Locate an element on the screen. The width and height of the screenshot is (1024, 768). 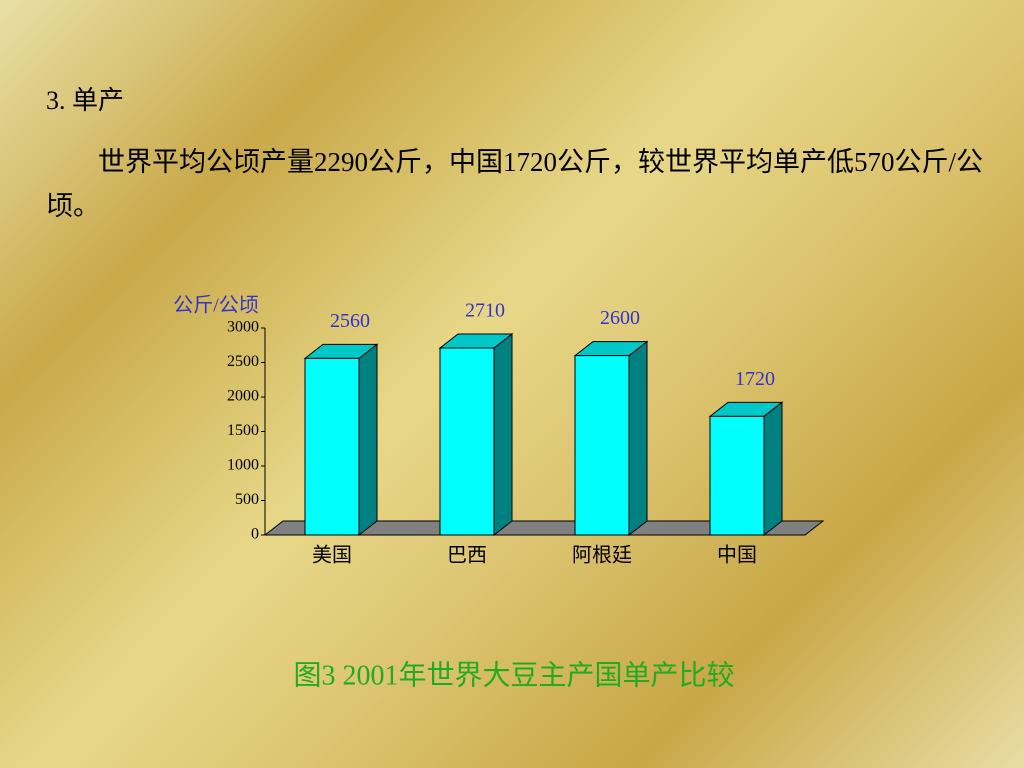
y-tick-label: 2500 is located at coordinates (243, 361).